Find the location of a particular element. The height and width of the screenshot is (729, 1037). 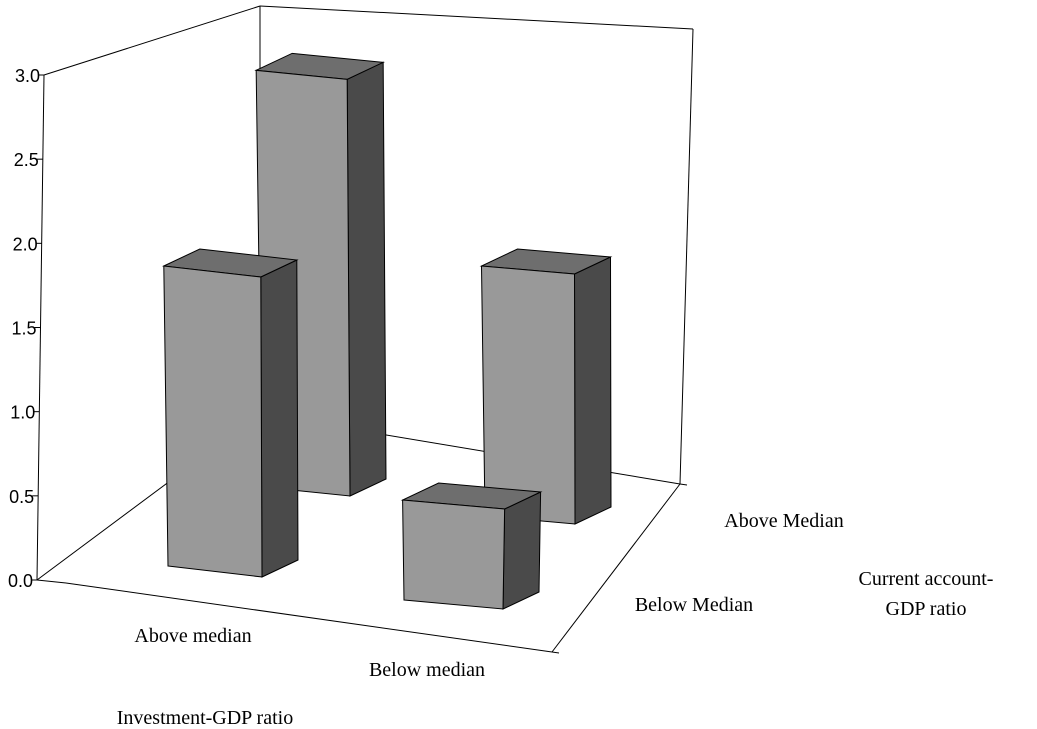

y-axis-title-line1: Current account- is located at coordinates (926, 579).